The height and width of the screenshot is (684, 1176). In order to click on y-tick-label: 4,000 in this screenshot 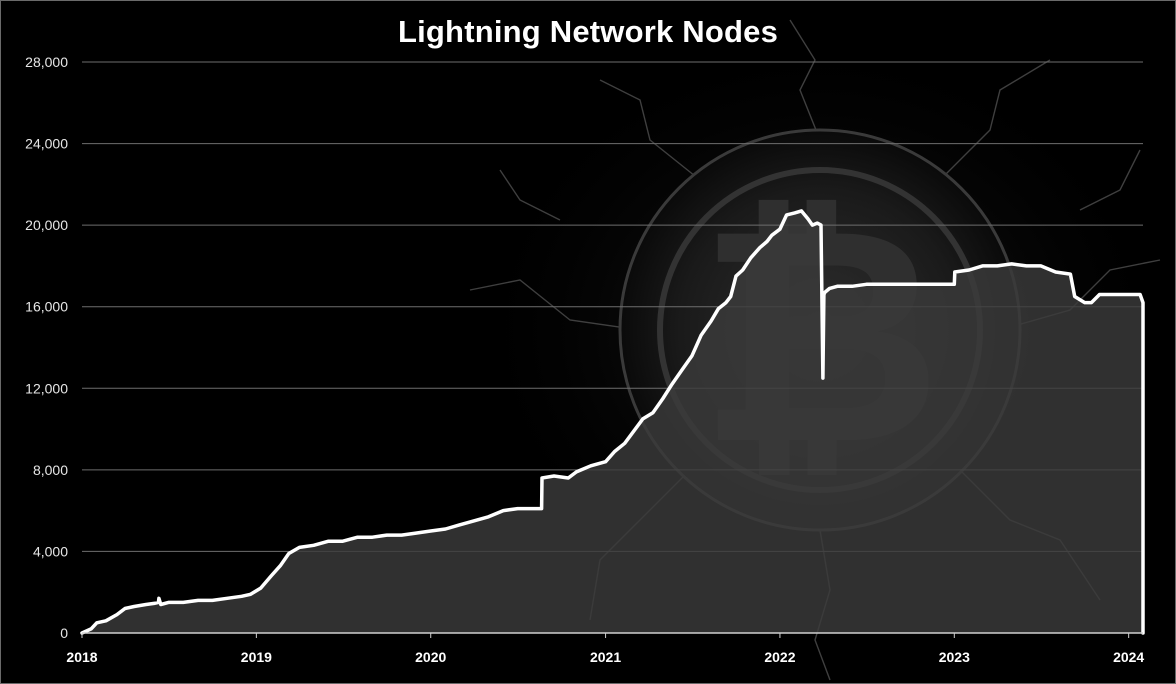, I will do `click(50, 551)`.